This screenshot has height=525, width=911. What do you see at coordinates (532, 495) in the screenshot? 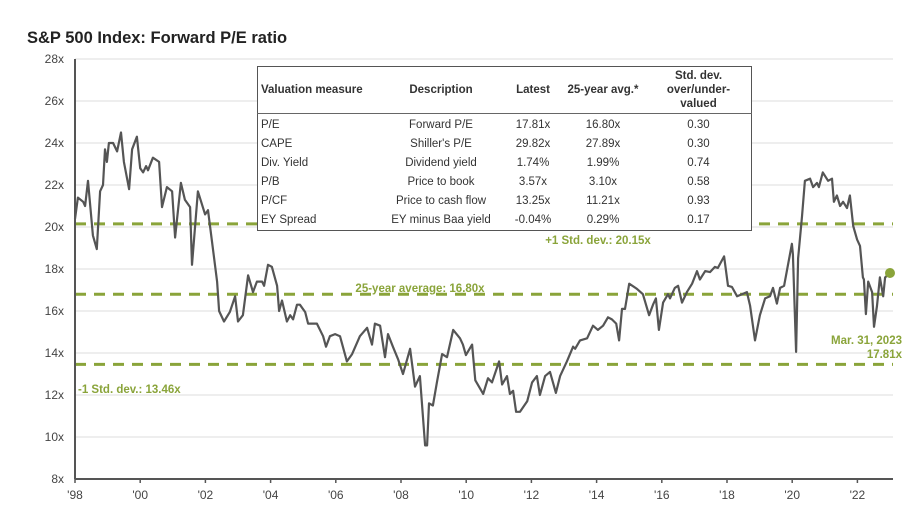
I see `x-tick-label: '12` at bounding box center [532, 495].